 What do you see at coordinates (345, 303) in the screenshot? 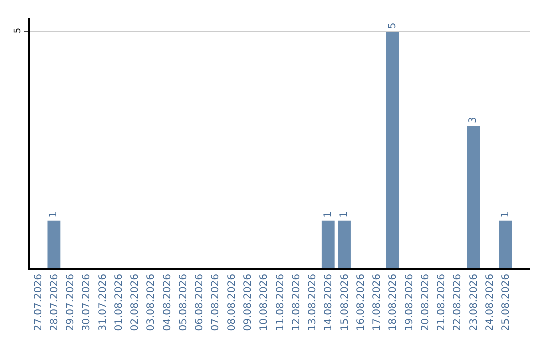
I see `x-tick-label: 15.08.2026` at bounding box center [345, 303].